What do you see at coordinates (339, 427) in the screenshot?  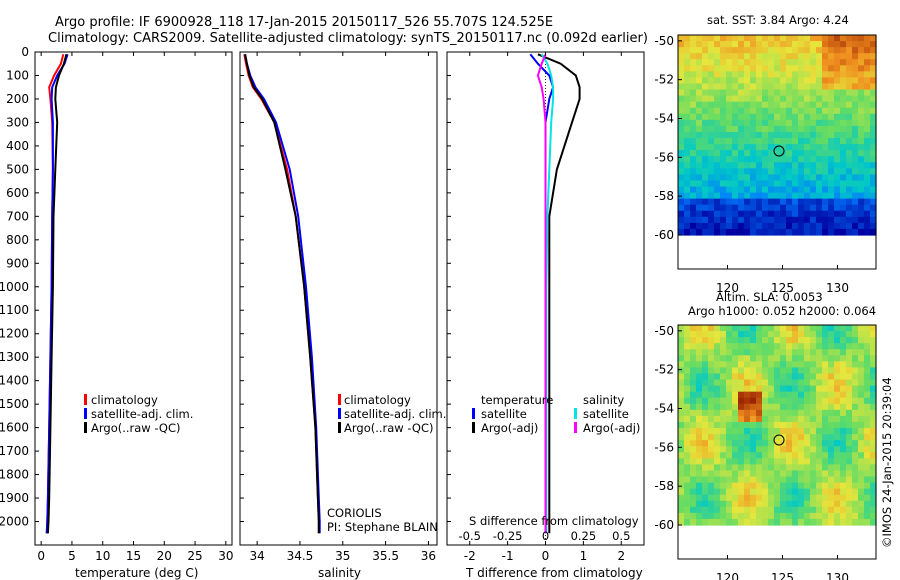 I see `legend-swatch-argo` at bounding box center [339, 427].